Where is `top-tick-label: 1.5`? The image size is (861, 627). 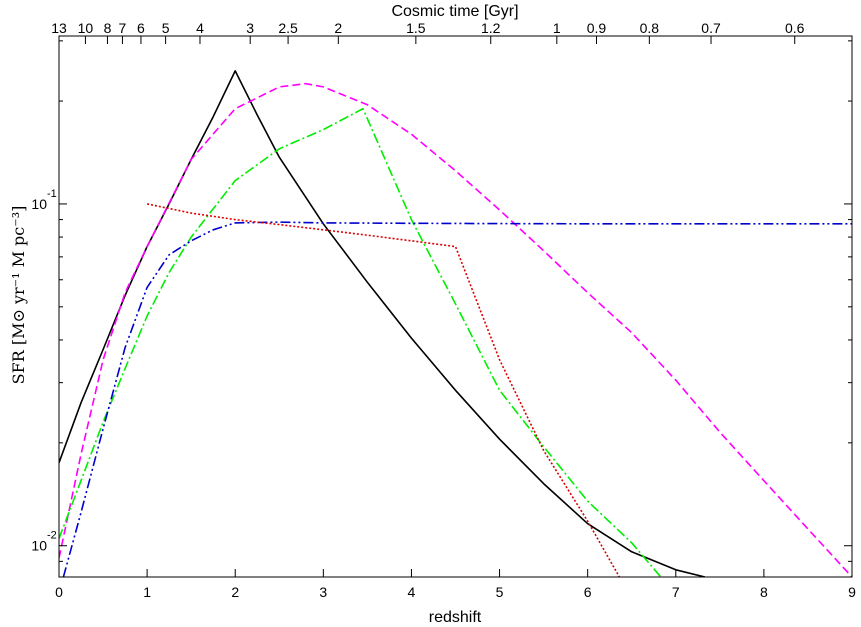
top-tick-label: 1.5 is located at coordinates (416, 28).